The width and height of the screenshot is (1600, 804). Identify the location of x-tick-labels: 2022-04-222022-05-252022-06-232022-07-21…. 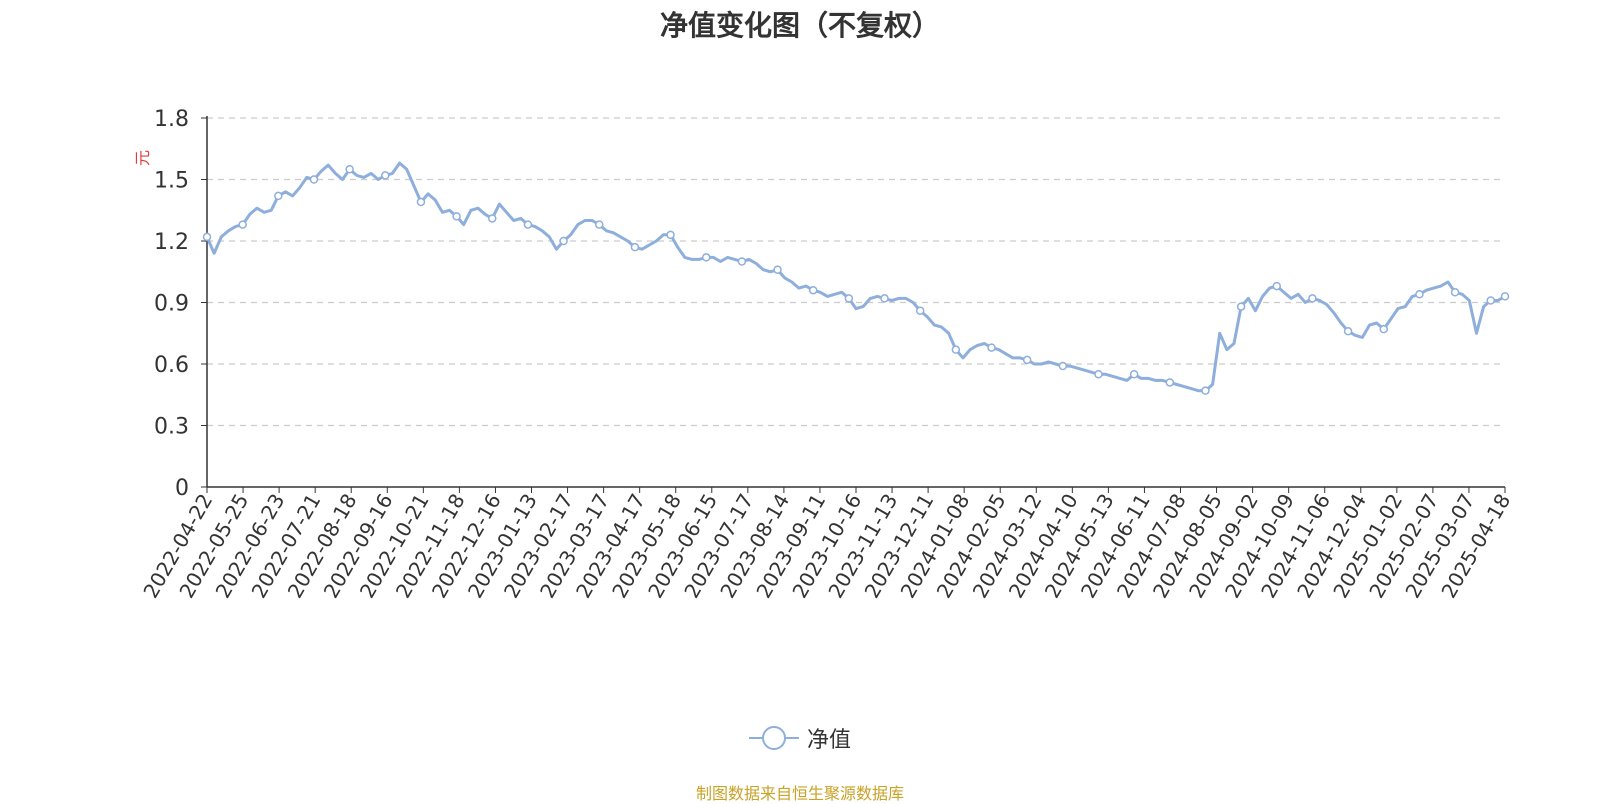
(826, 545).